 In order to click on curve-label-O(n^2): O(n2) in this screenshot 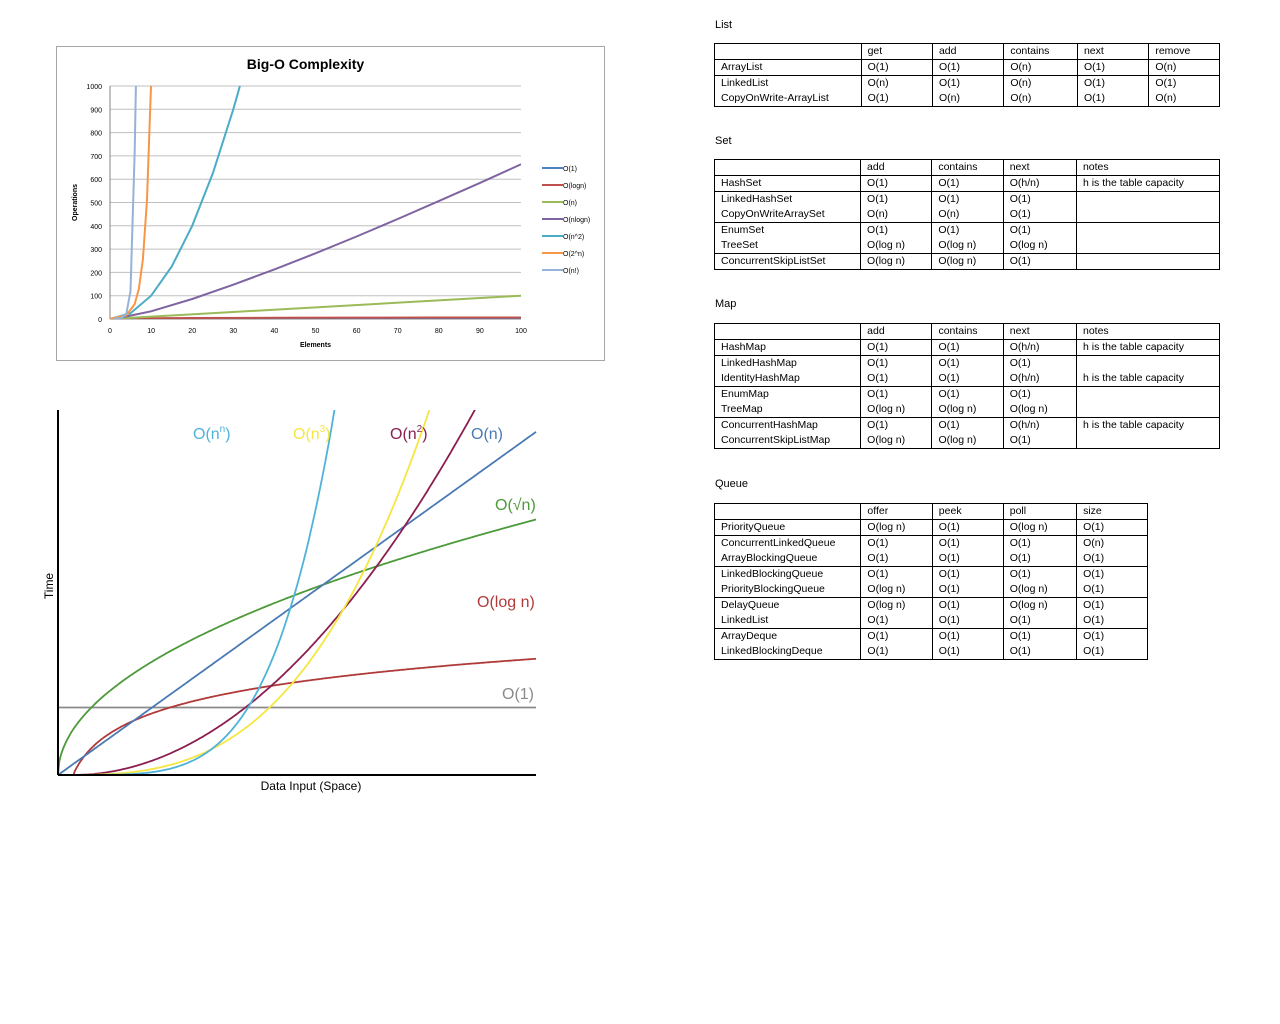, I will do `click(409, 433)`.